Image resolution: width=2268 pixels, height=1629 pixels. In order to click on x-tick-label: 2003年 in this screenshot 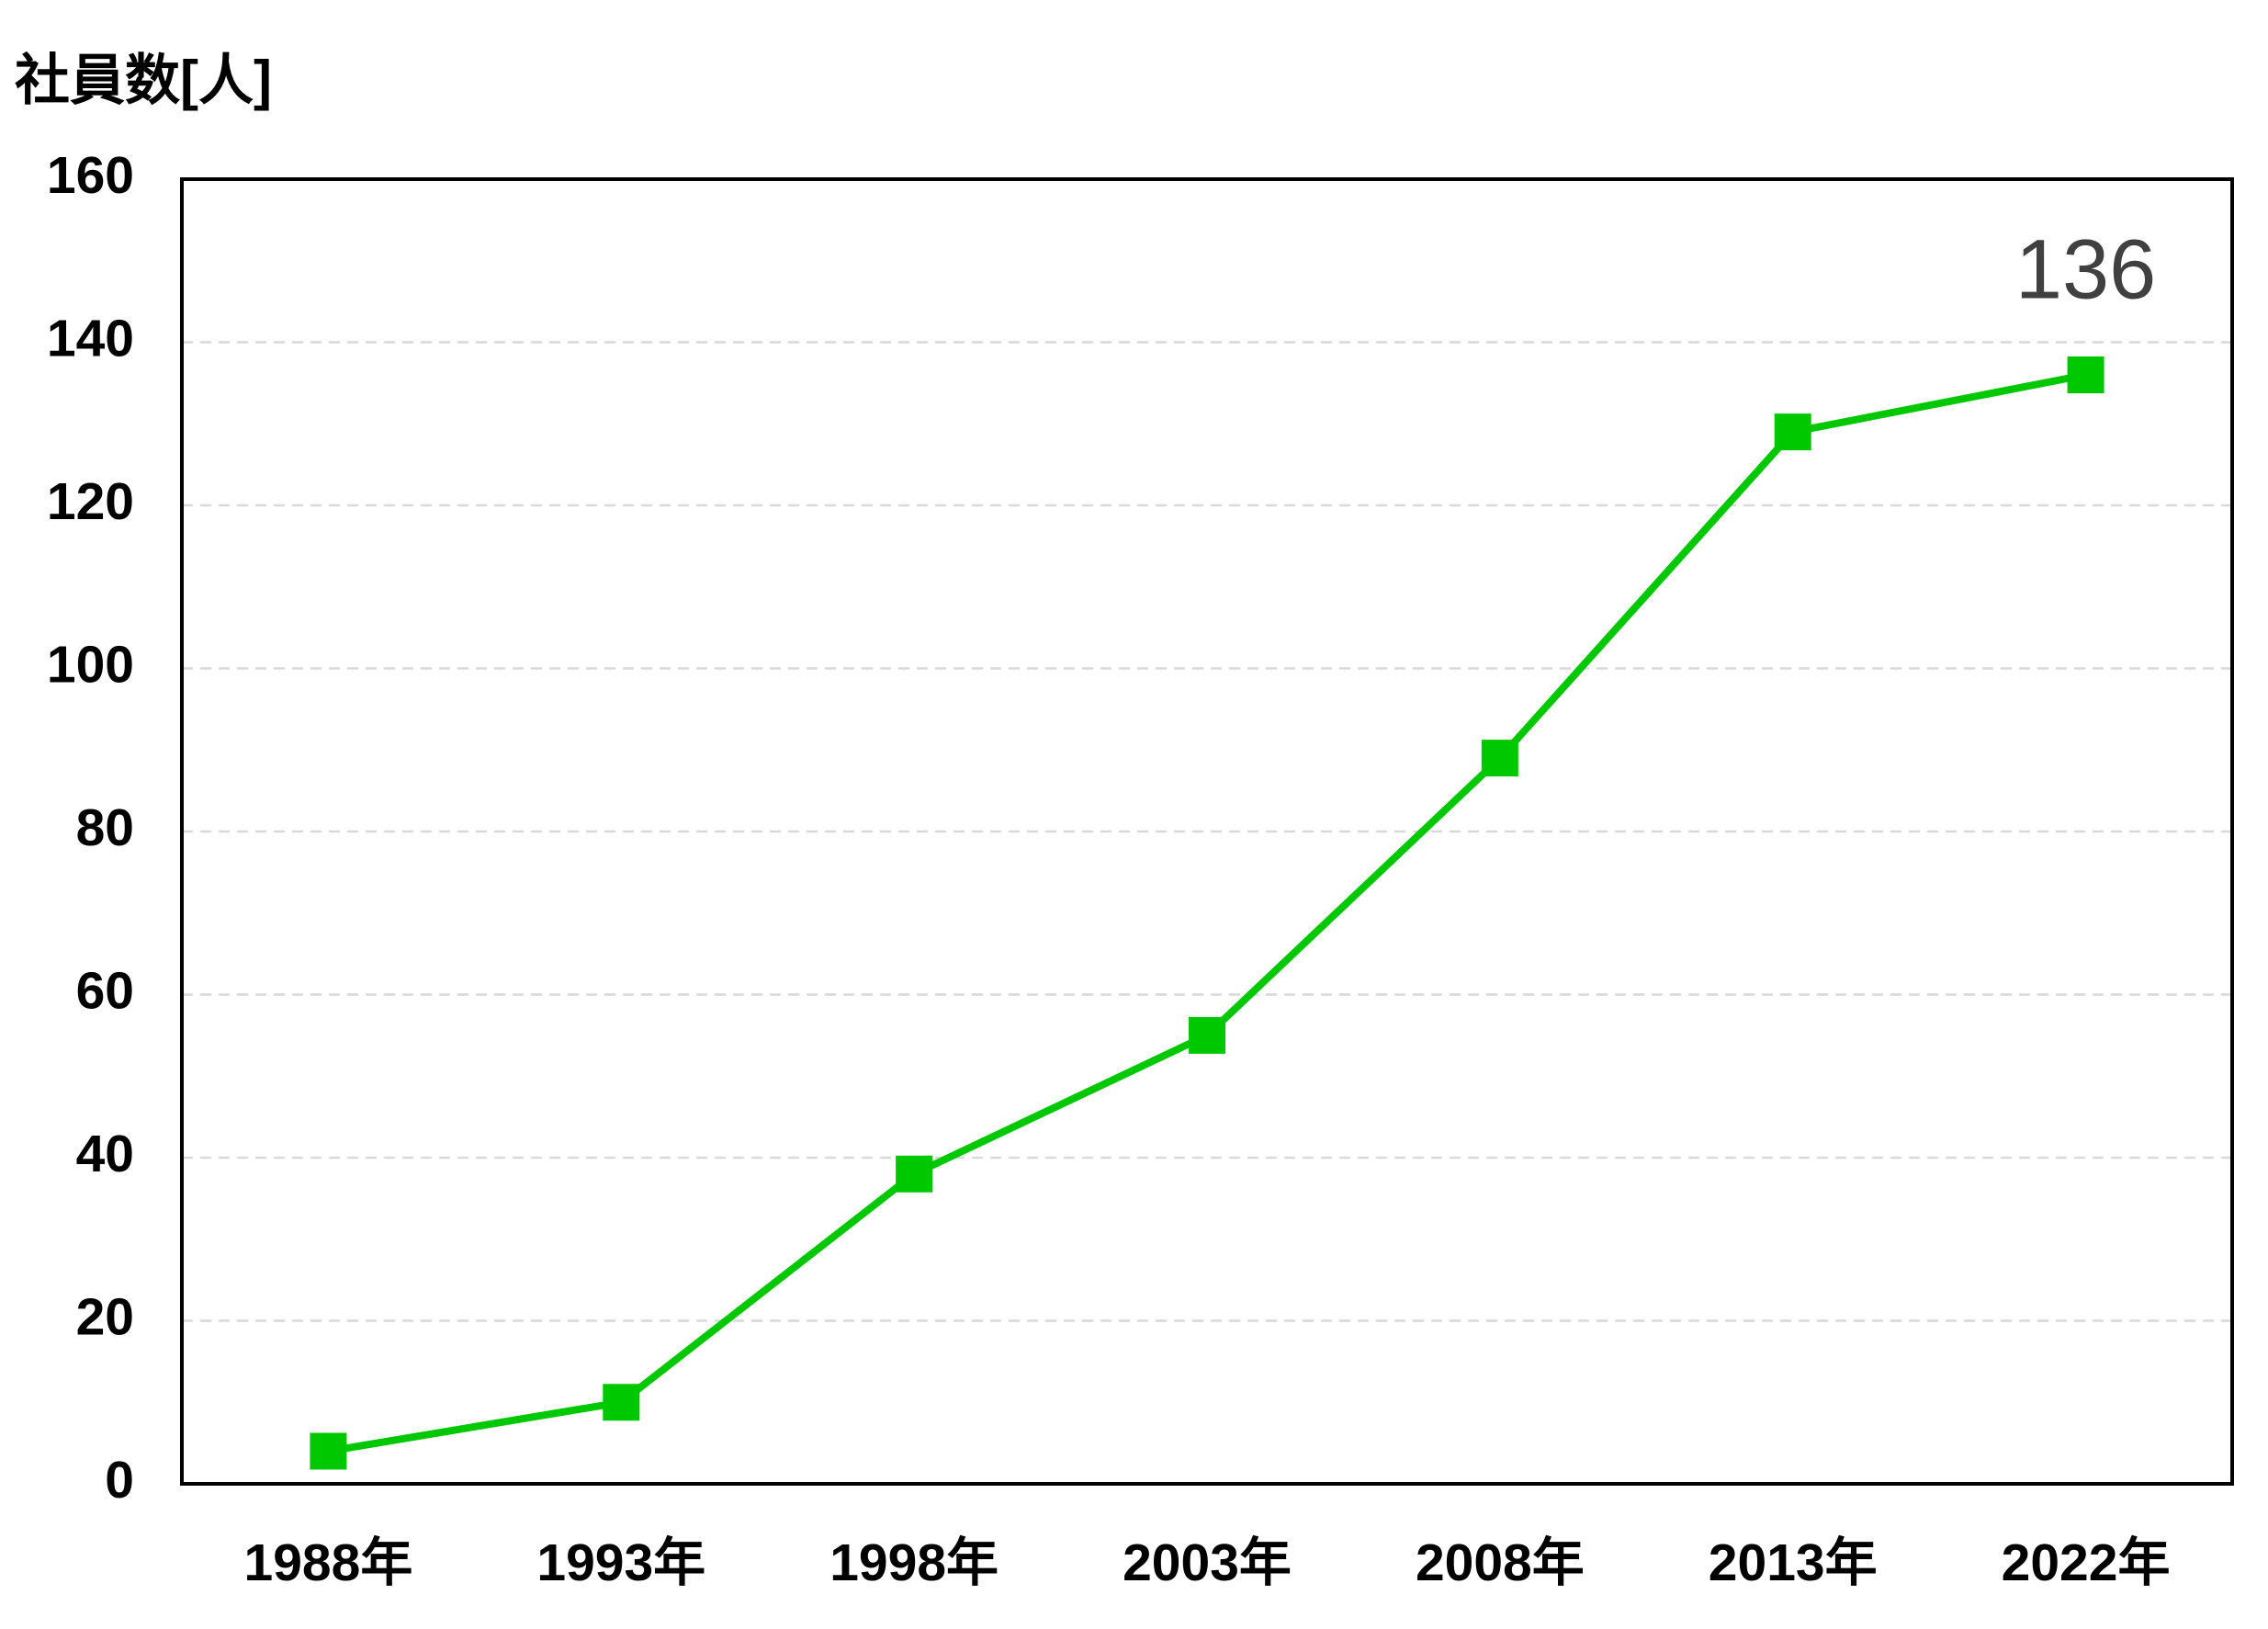, I will do `click(1207, 1562)`.